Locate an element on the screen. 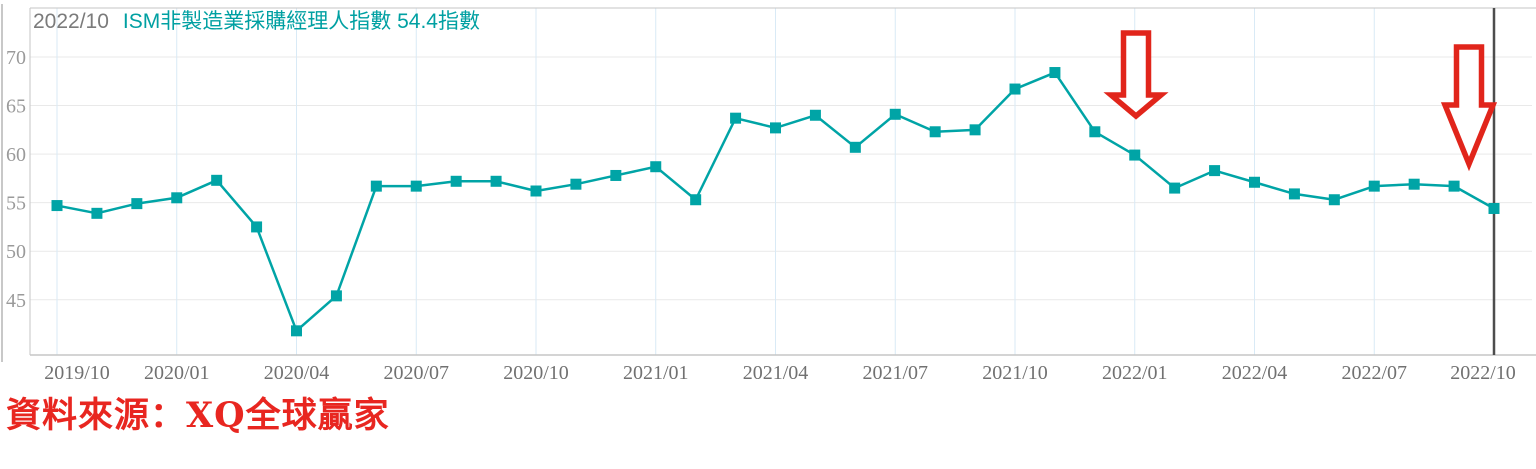  chart-title-series: ISM非製造業採購經理人指數 54.4指數 is located at coordinates (301, 21).